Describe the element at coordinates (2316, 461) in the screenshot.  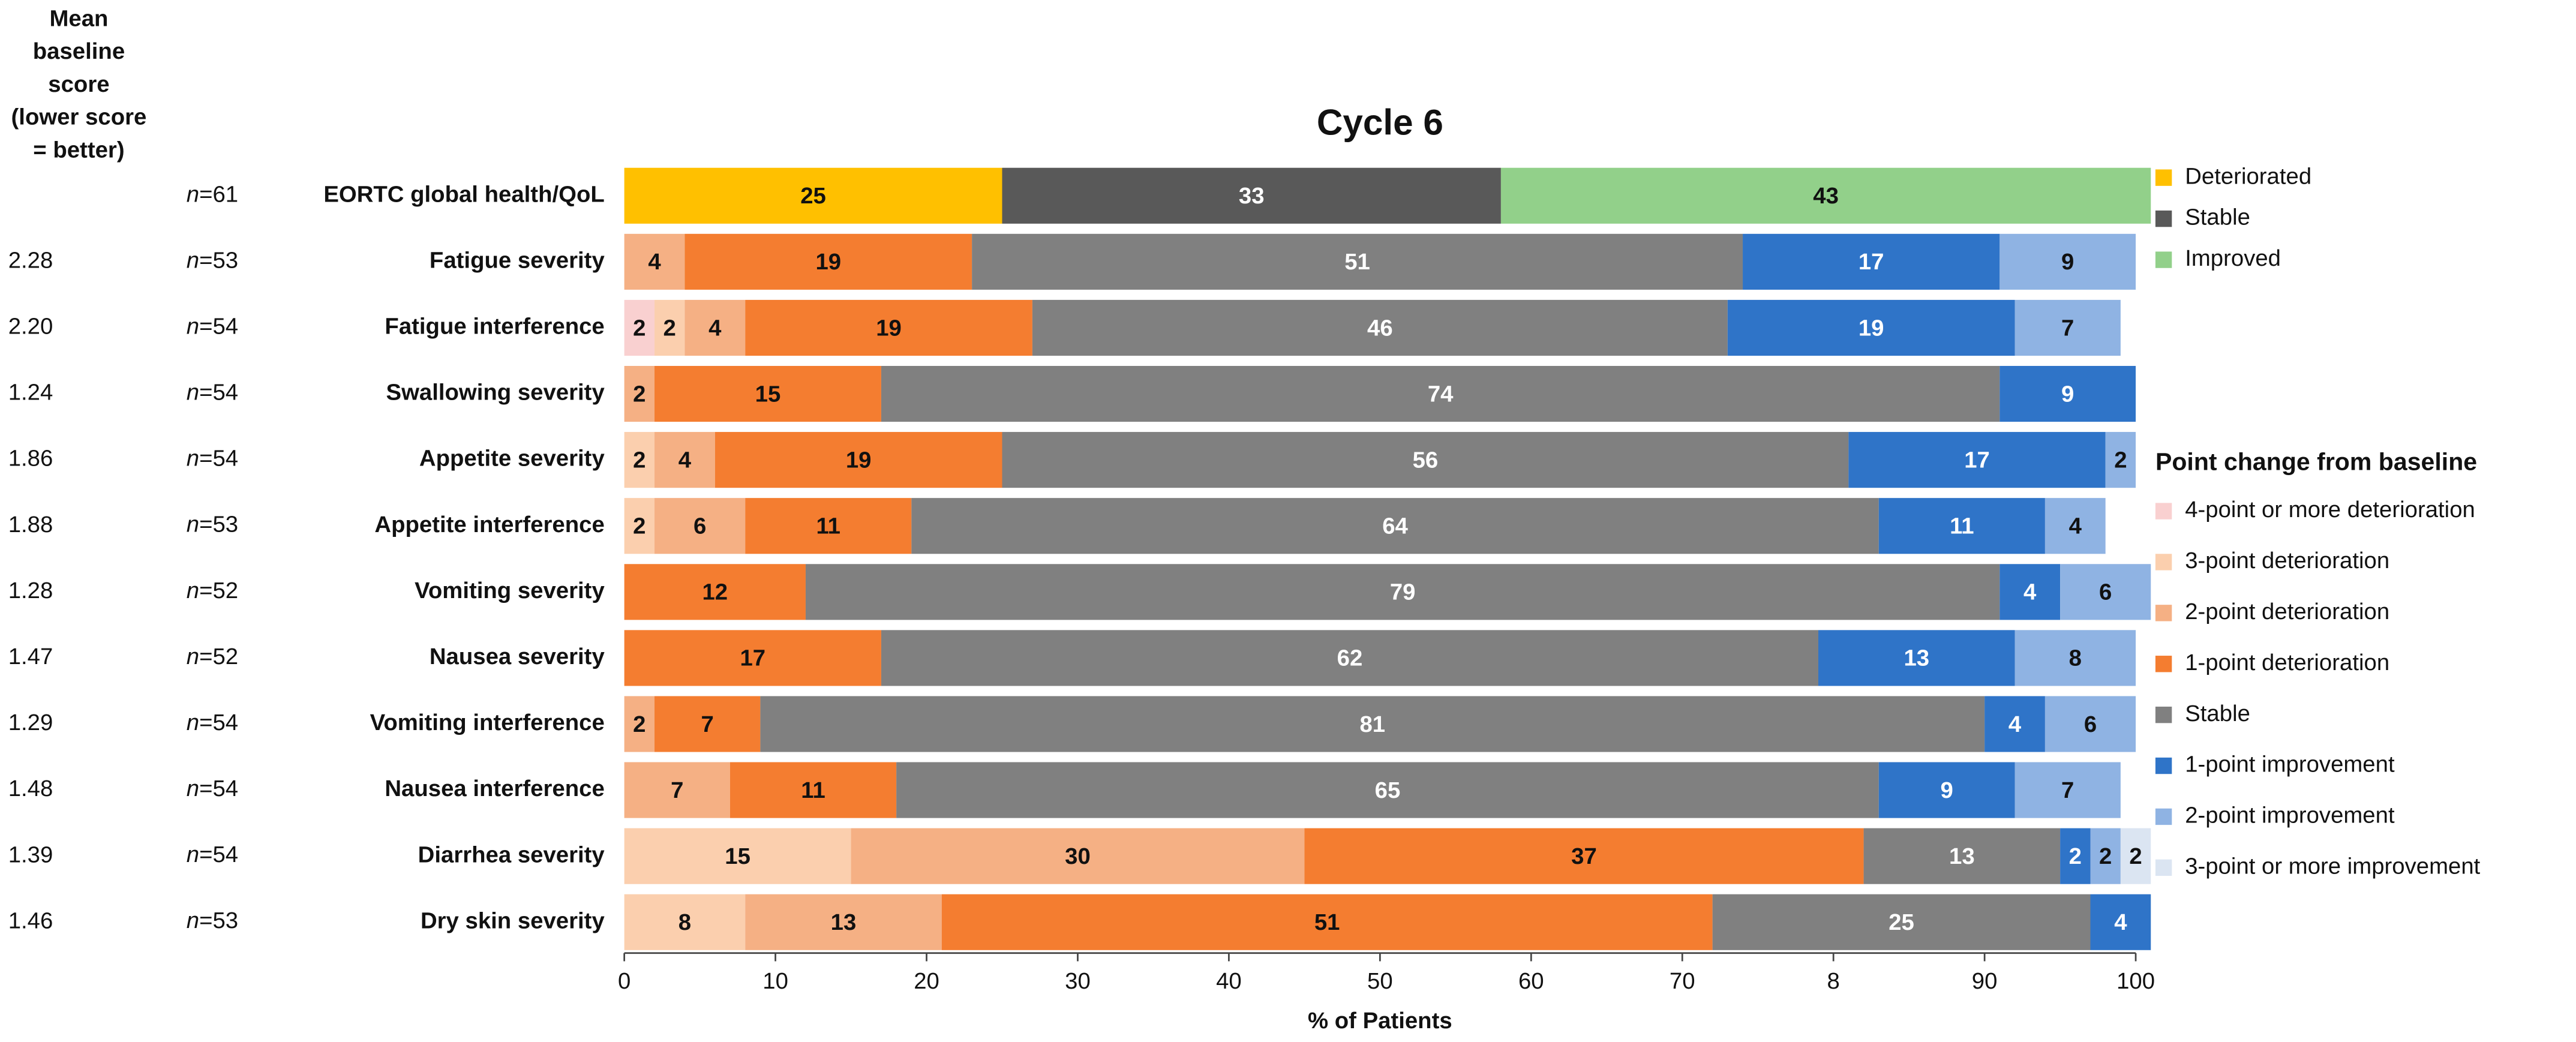
I see `legend-title: Point change from baseline` at that location.